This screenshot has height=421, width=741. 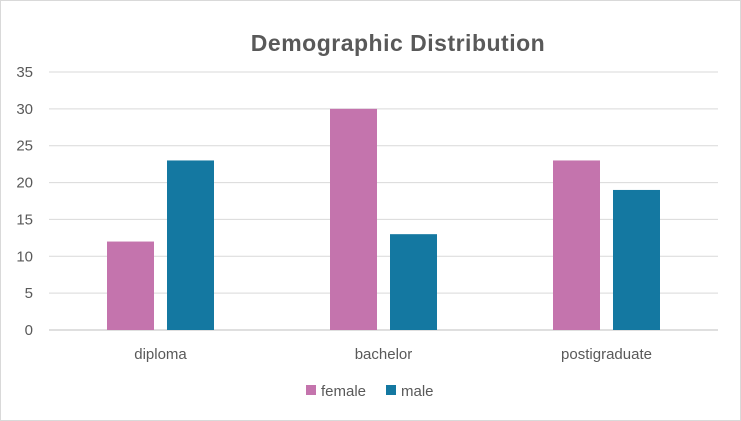 I want to click on y-tick-label: 5, so click(x=29, y=293).